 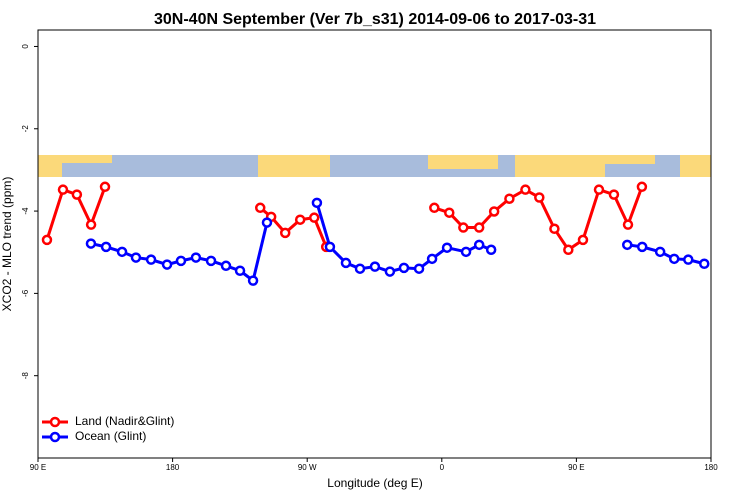 What do you see at coordinates (25, 293) in the screenshot?
I see `y-tick-label: -6` at bounding box center [25, 293].